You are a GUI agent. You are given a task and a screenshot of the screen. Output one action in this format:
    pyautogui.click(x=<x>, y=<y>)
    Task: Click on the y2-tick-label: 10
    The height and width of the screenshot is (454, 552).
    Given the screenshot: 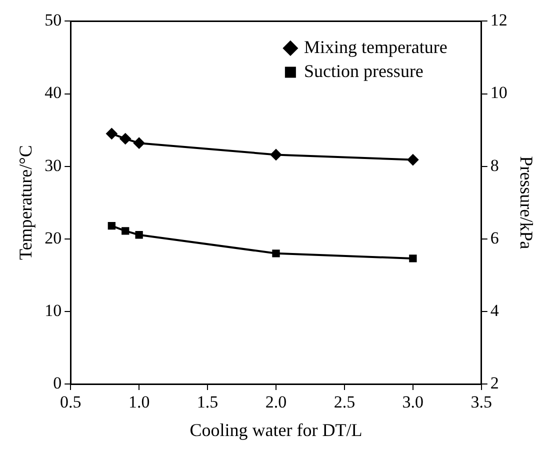 What is the action you would take?
    pyautogui.click(x=499, y=92)
    